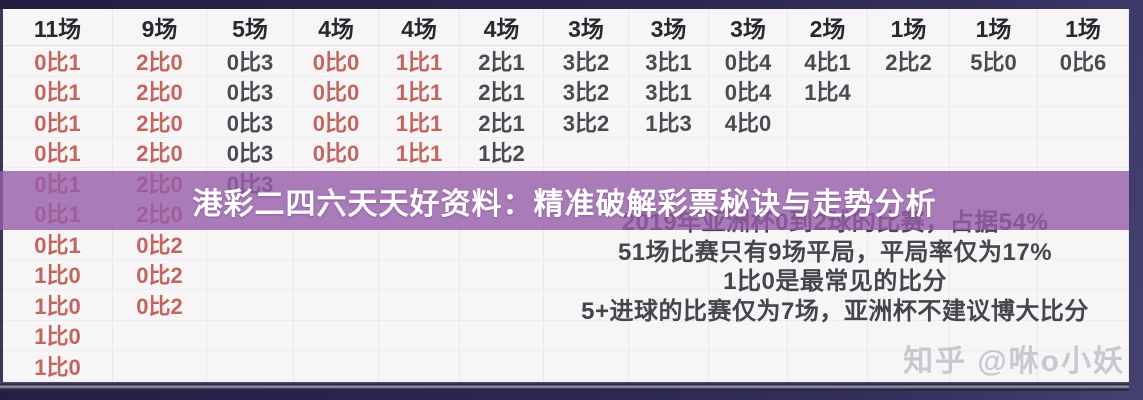 This screenshot has width=1143, height=400. I want to click on stats-line-2: 51场比赛只有9场平局，平局率仅为17%, so click(835, 252).